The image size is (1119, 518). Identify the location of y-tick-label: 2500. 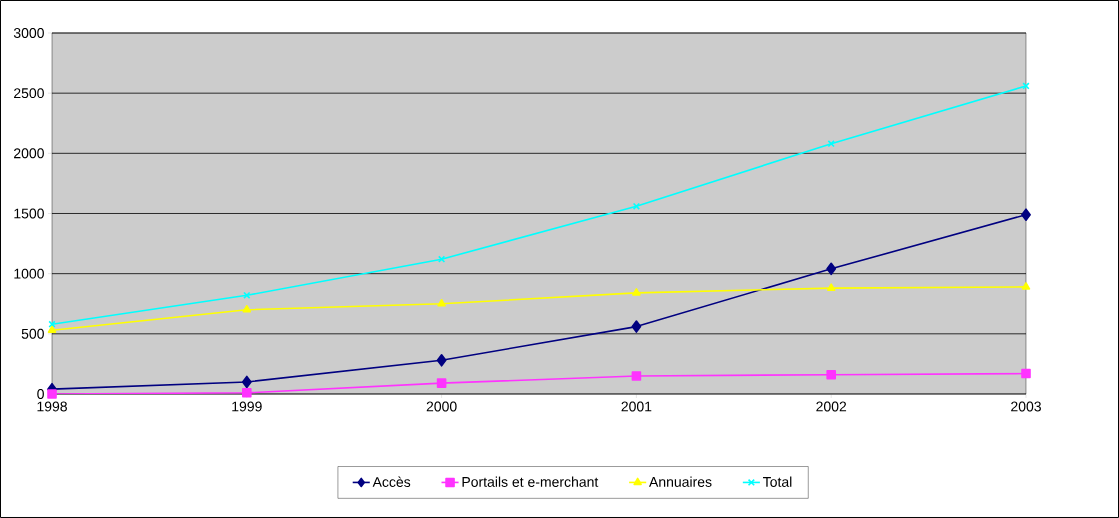
(29, 93).